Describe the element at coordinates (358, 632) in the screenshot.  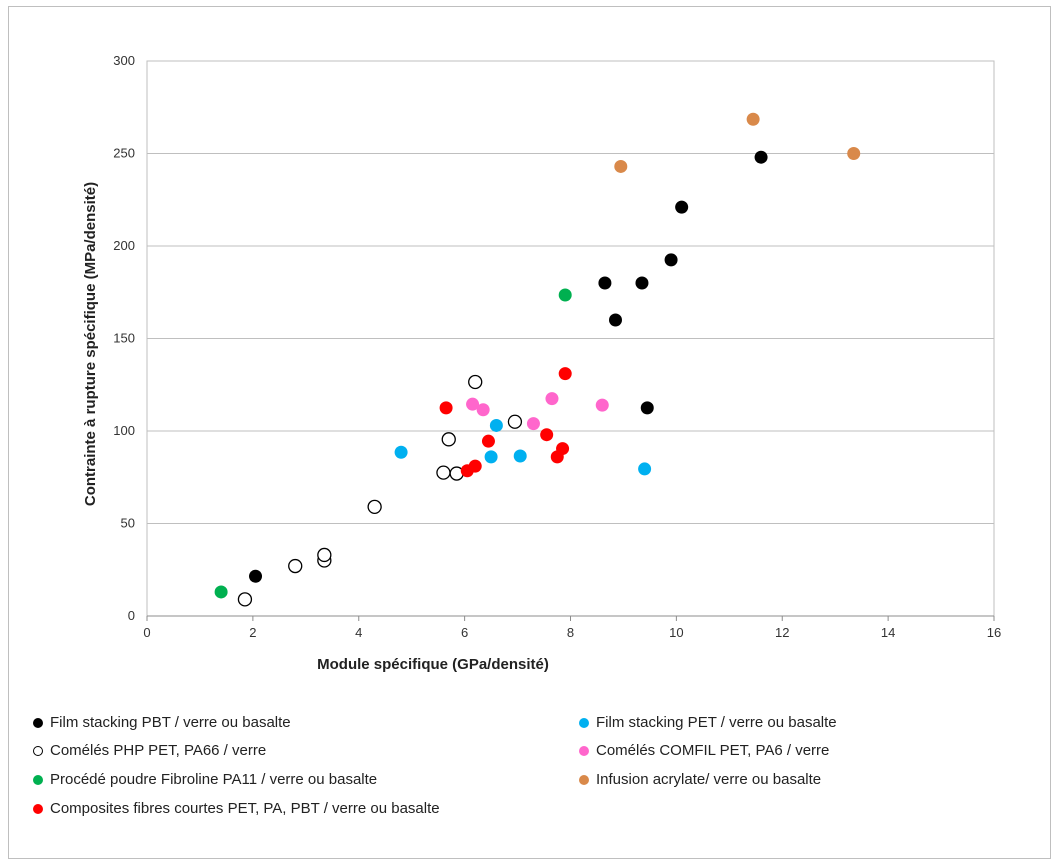
I see `x-tick-label: 4` at that location.